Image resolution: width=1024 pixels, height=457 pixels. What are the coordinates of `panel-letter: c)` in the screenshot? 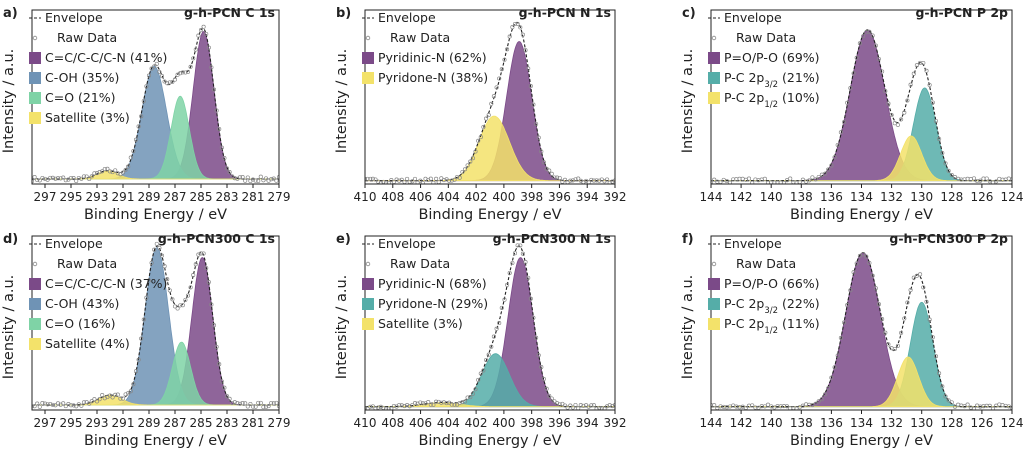 It's located at (689, 13).